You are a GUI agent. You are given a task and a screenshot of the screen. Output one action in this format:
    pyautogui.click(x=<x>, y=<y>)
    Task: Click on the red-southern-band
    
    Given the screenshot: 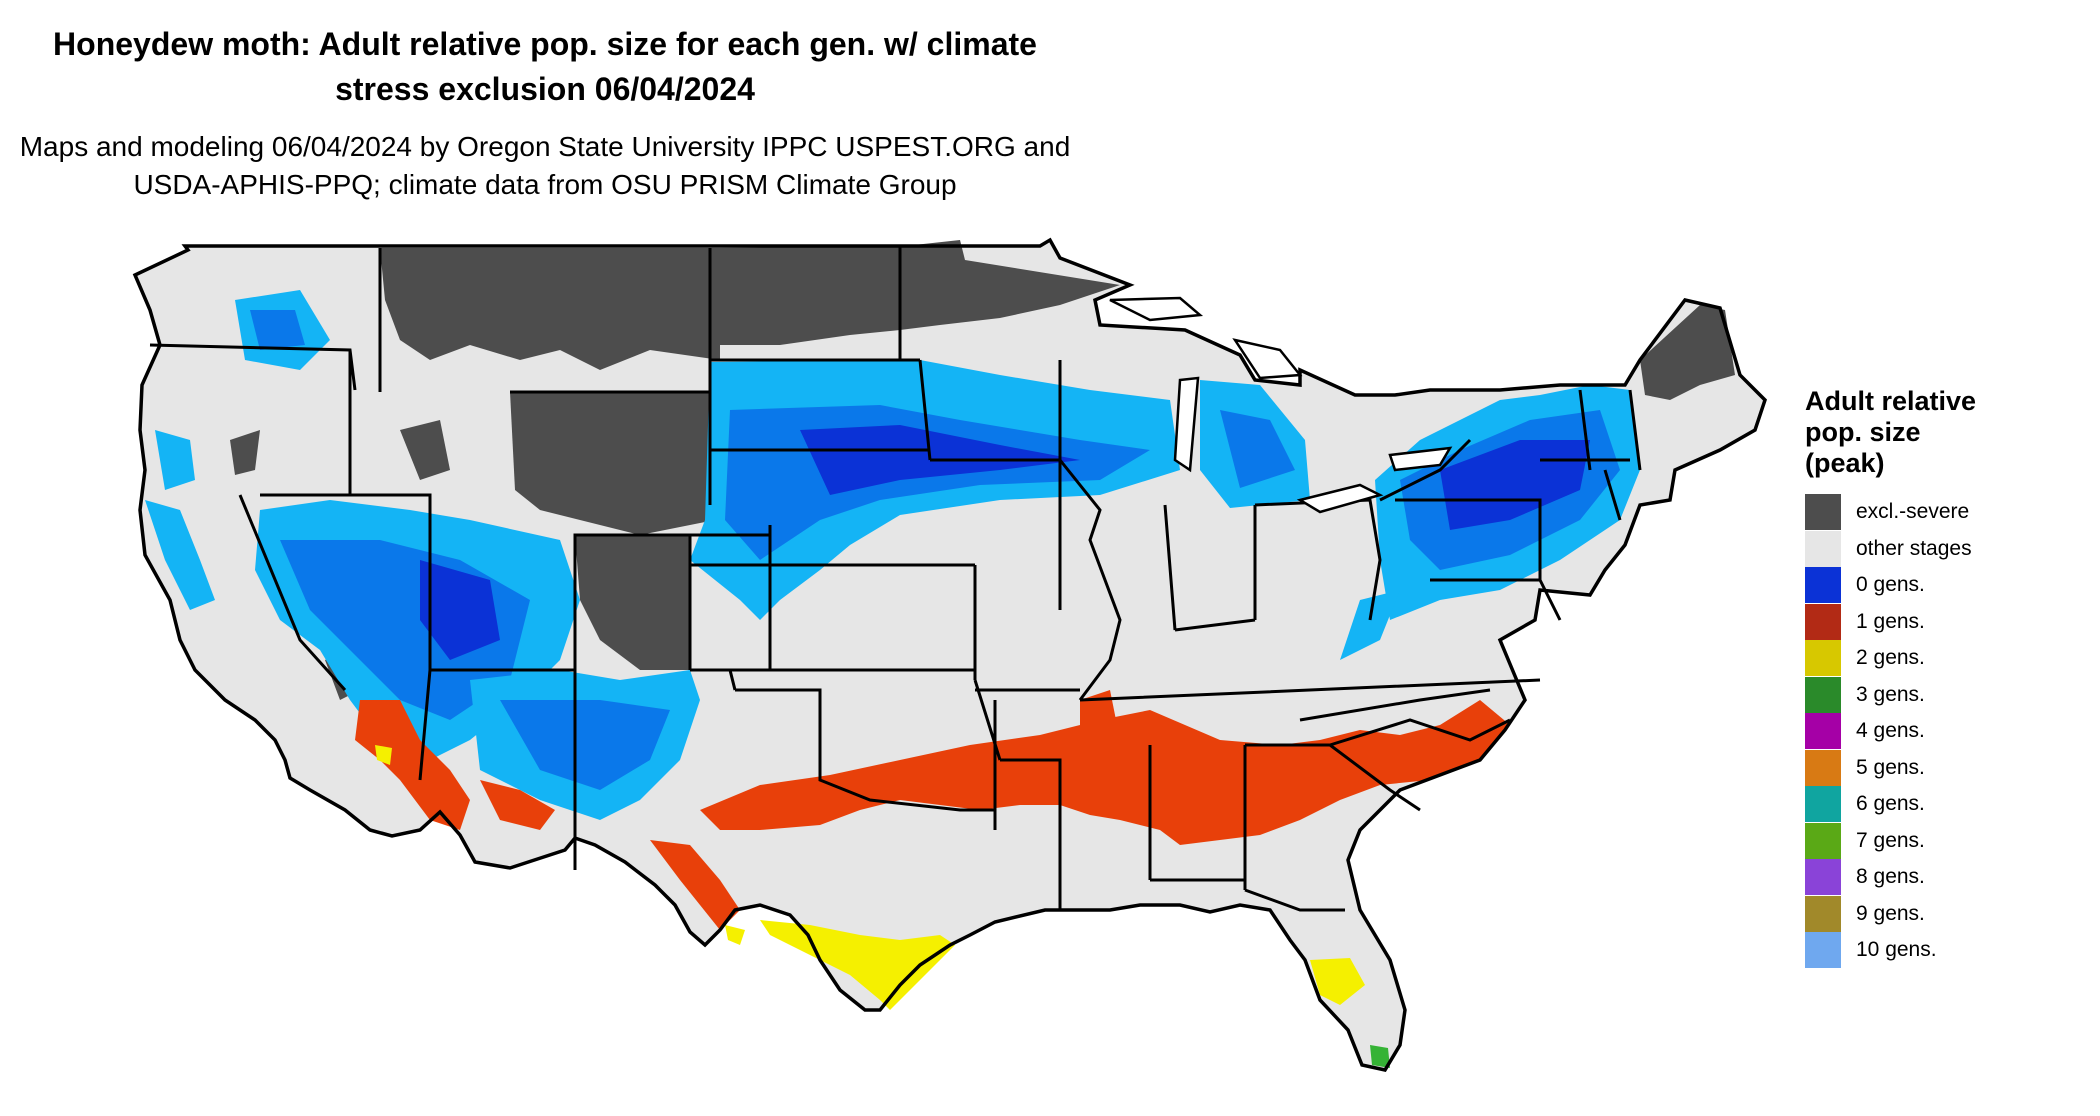 What is the action you would take?
    pyautogui.click(x=1105, y=772)
    